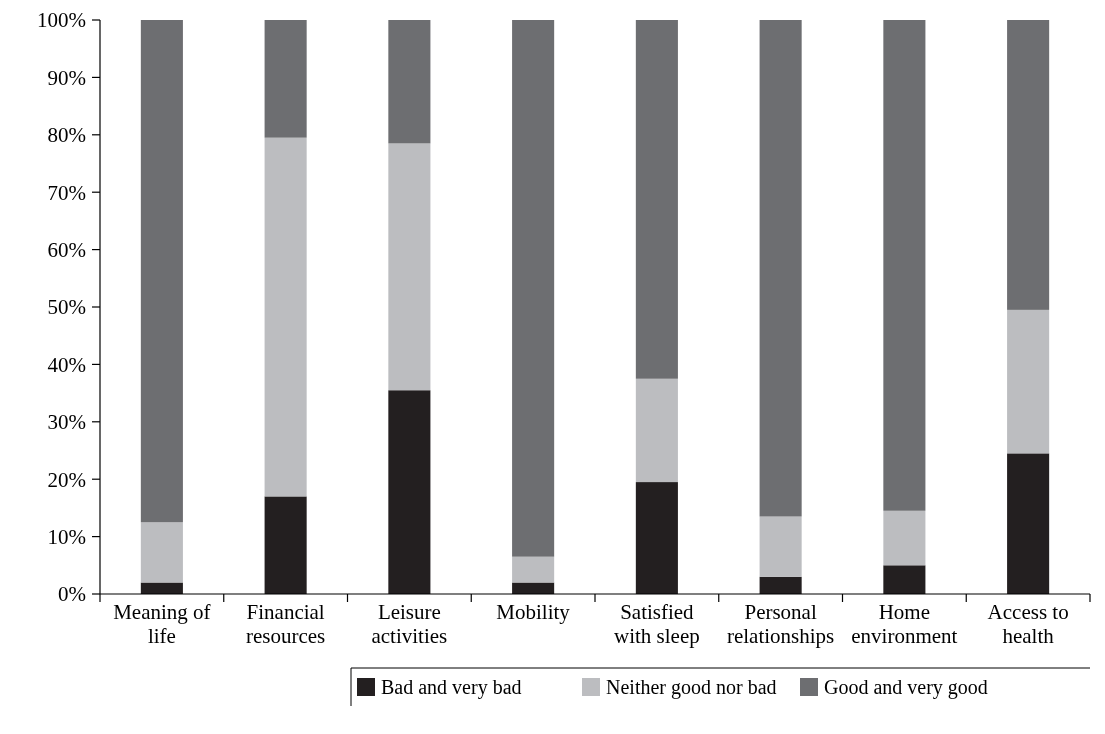 This screenshot has width=1105, height=734. Describe the element at coordinates (451, 687) in the screenshot. I see `legend-label: Bad and very bad` at that location.